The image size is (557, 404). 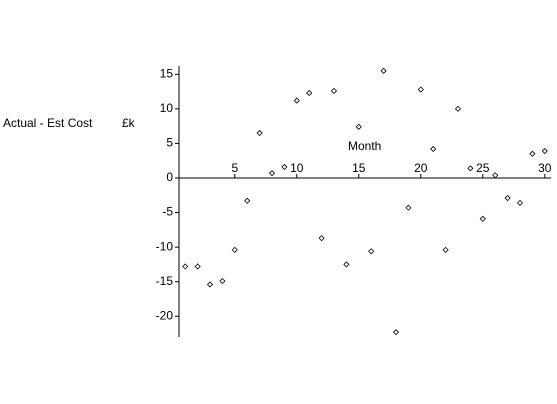 I want to click on y-tick-label: 5, so click(x=169, y=143).